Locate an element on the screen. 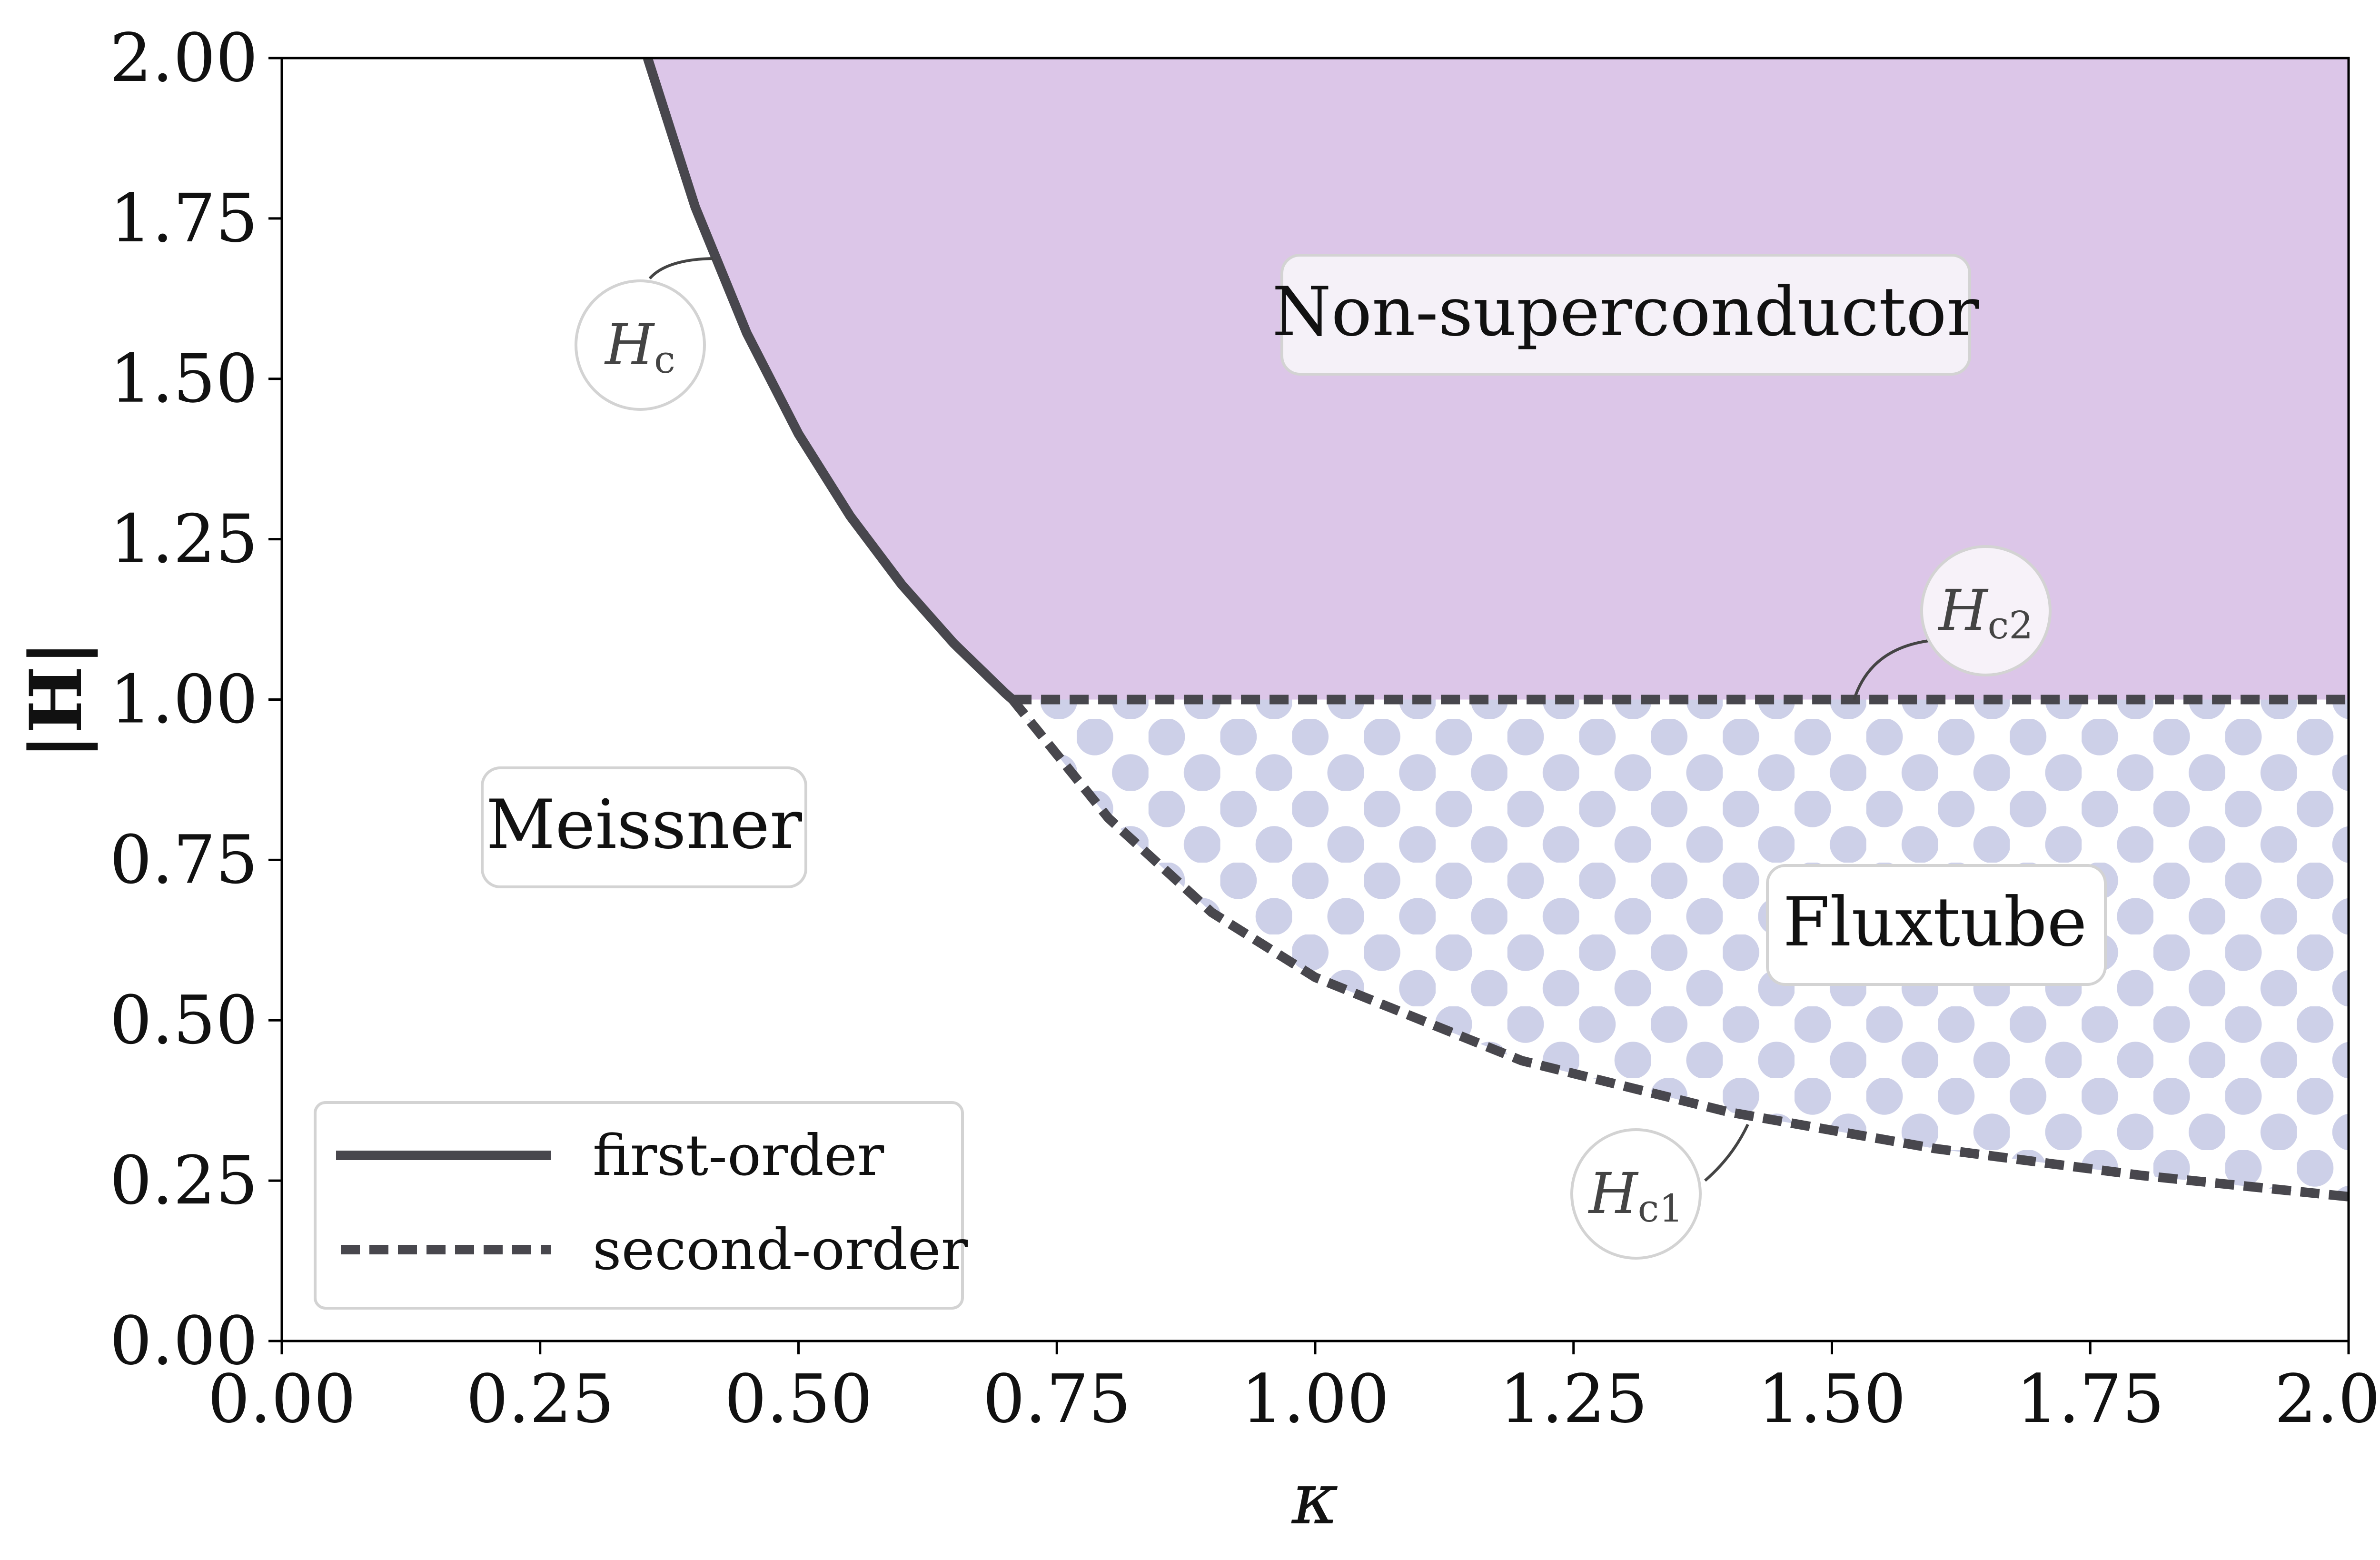 This screenshot has width=2380, height=1560. y-tick-label: 0.00 is located at coordinates (183, 1341).